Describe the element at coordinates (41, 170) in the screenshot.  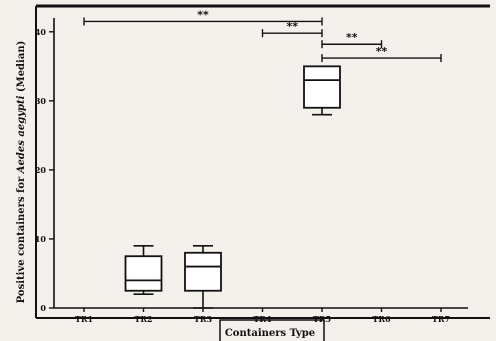
I see `y-tick-label: 20` at that location.